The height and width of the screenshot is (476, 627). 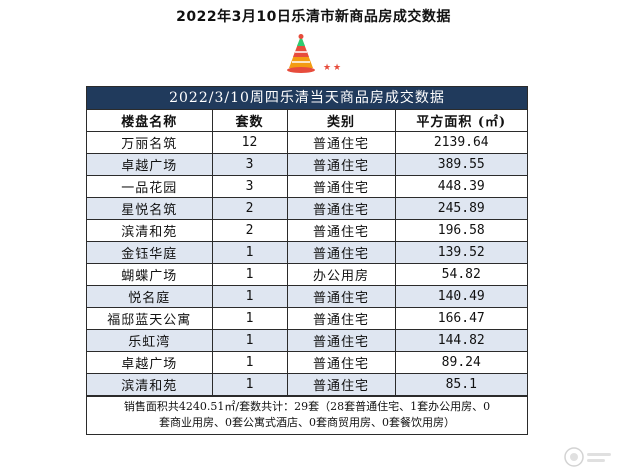 I want to click on cell-area: 166.47, so click(x=460, y=318).